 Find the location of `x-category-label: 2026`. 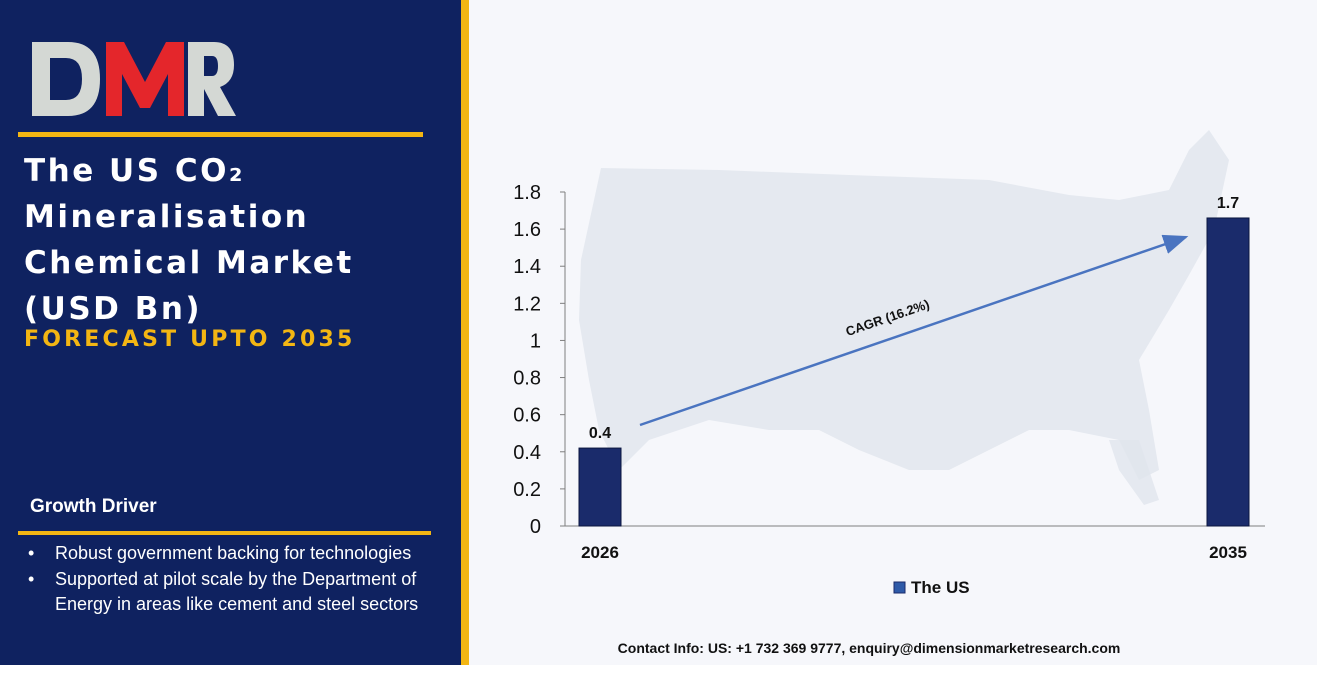

x-category-label: 2026 is located at coordinates (600, 552).